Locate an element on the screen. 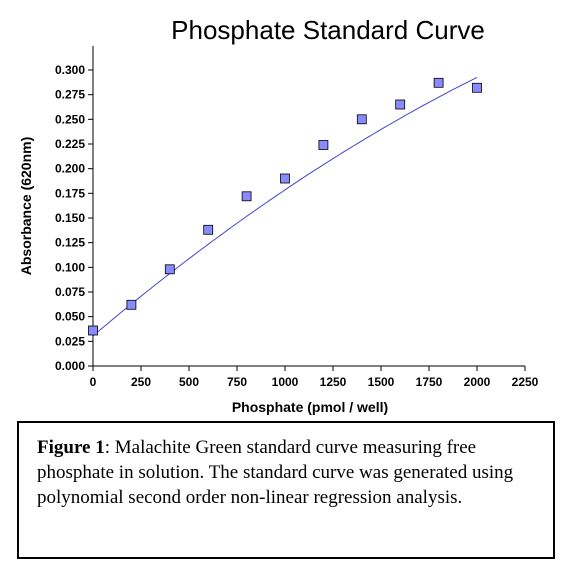 Image resolution: width=575 pixels, height=578 pixels. x-axis-label: Phosphate (pmol / well) is located at coordinates (310, 407).